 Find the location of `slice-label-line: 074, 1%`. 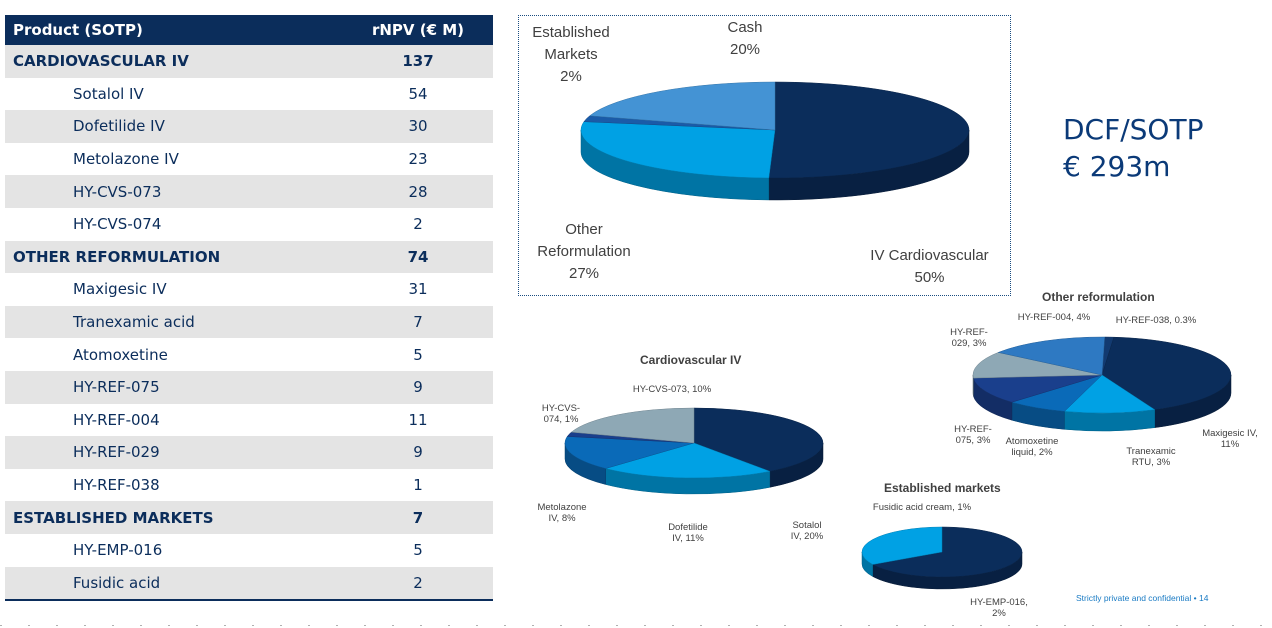

slice-label-line: 074, 1% is located at coordinates (561, 419).